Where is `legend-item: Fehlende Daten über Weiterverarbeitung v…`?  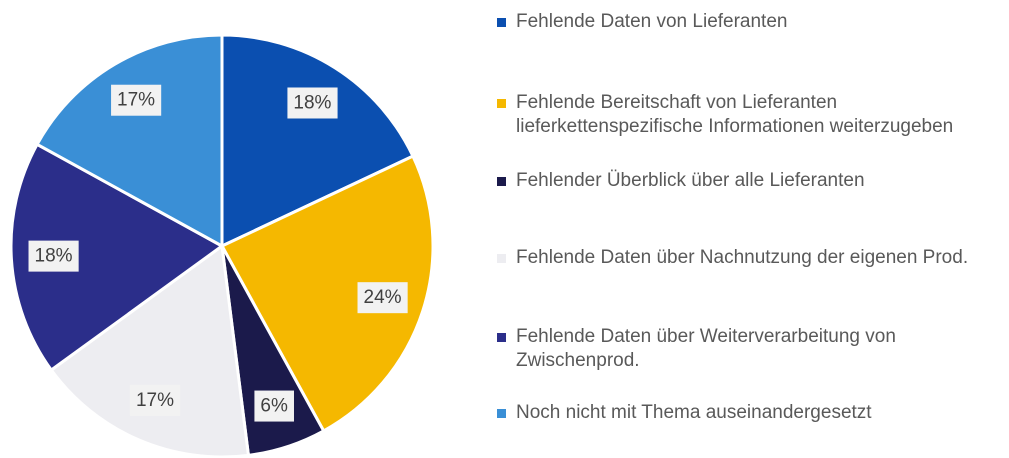
legend-item: Fehlende Daten über Weiterverarbeitung v… is located at coordinates (749, 349).